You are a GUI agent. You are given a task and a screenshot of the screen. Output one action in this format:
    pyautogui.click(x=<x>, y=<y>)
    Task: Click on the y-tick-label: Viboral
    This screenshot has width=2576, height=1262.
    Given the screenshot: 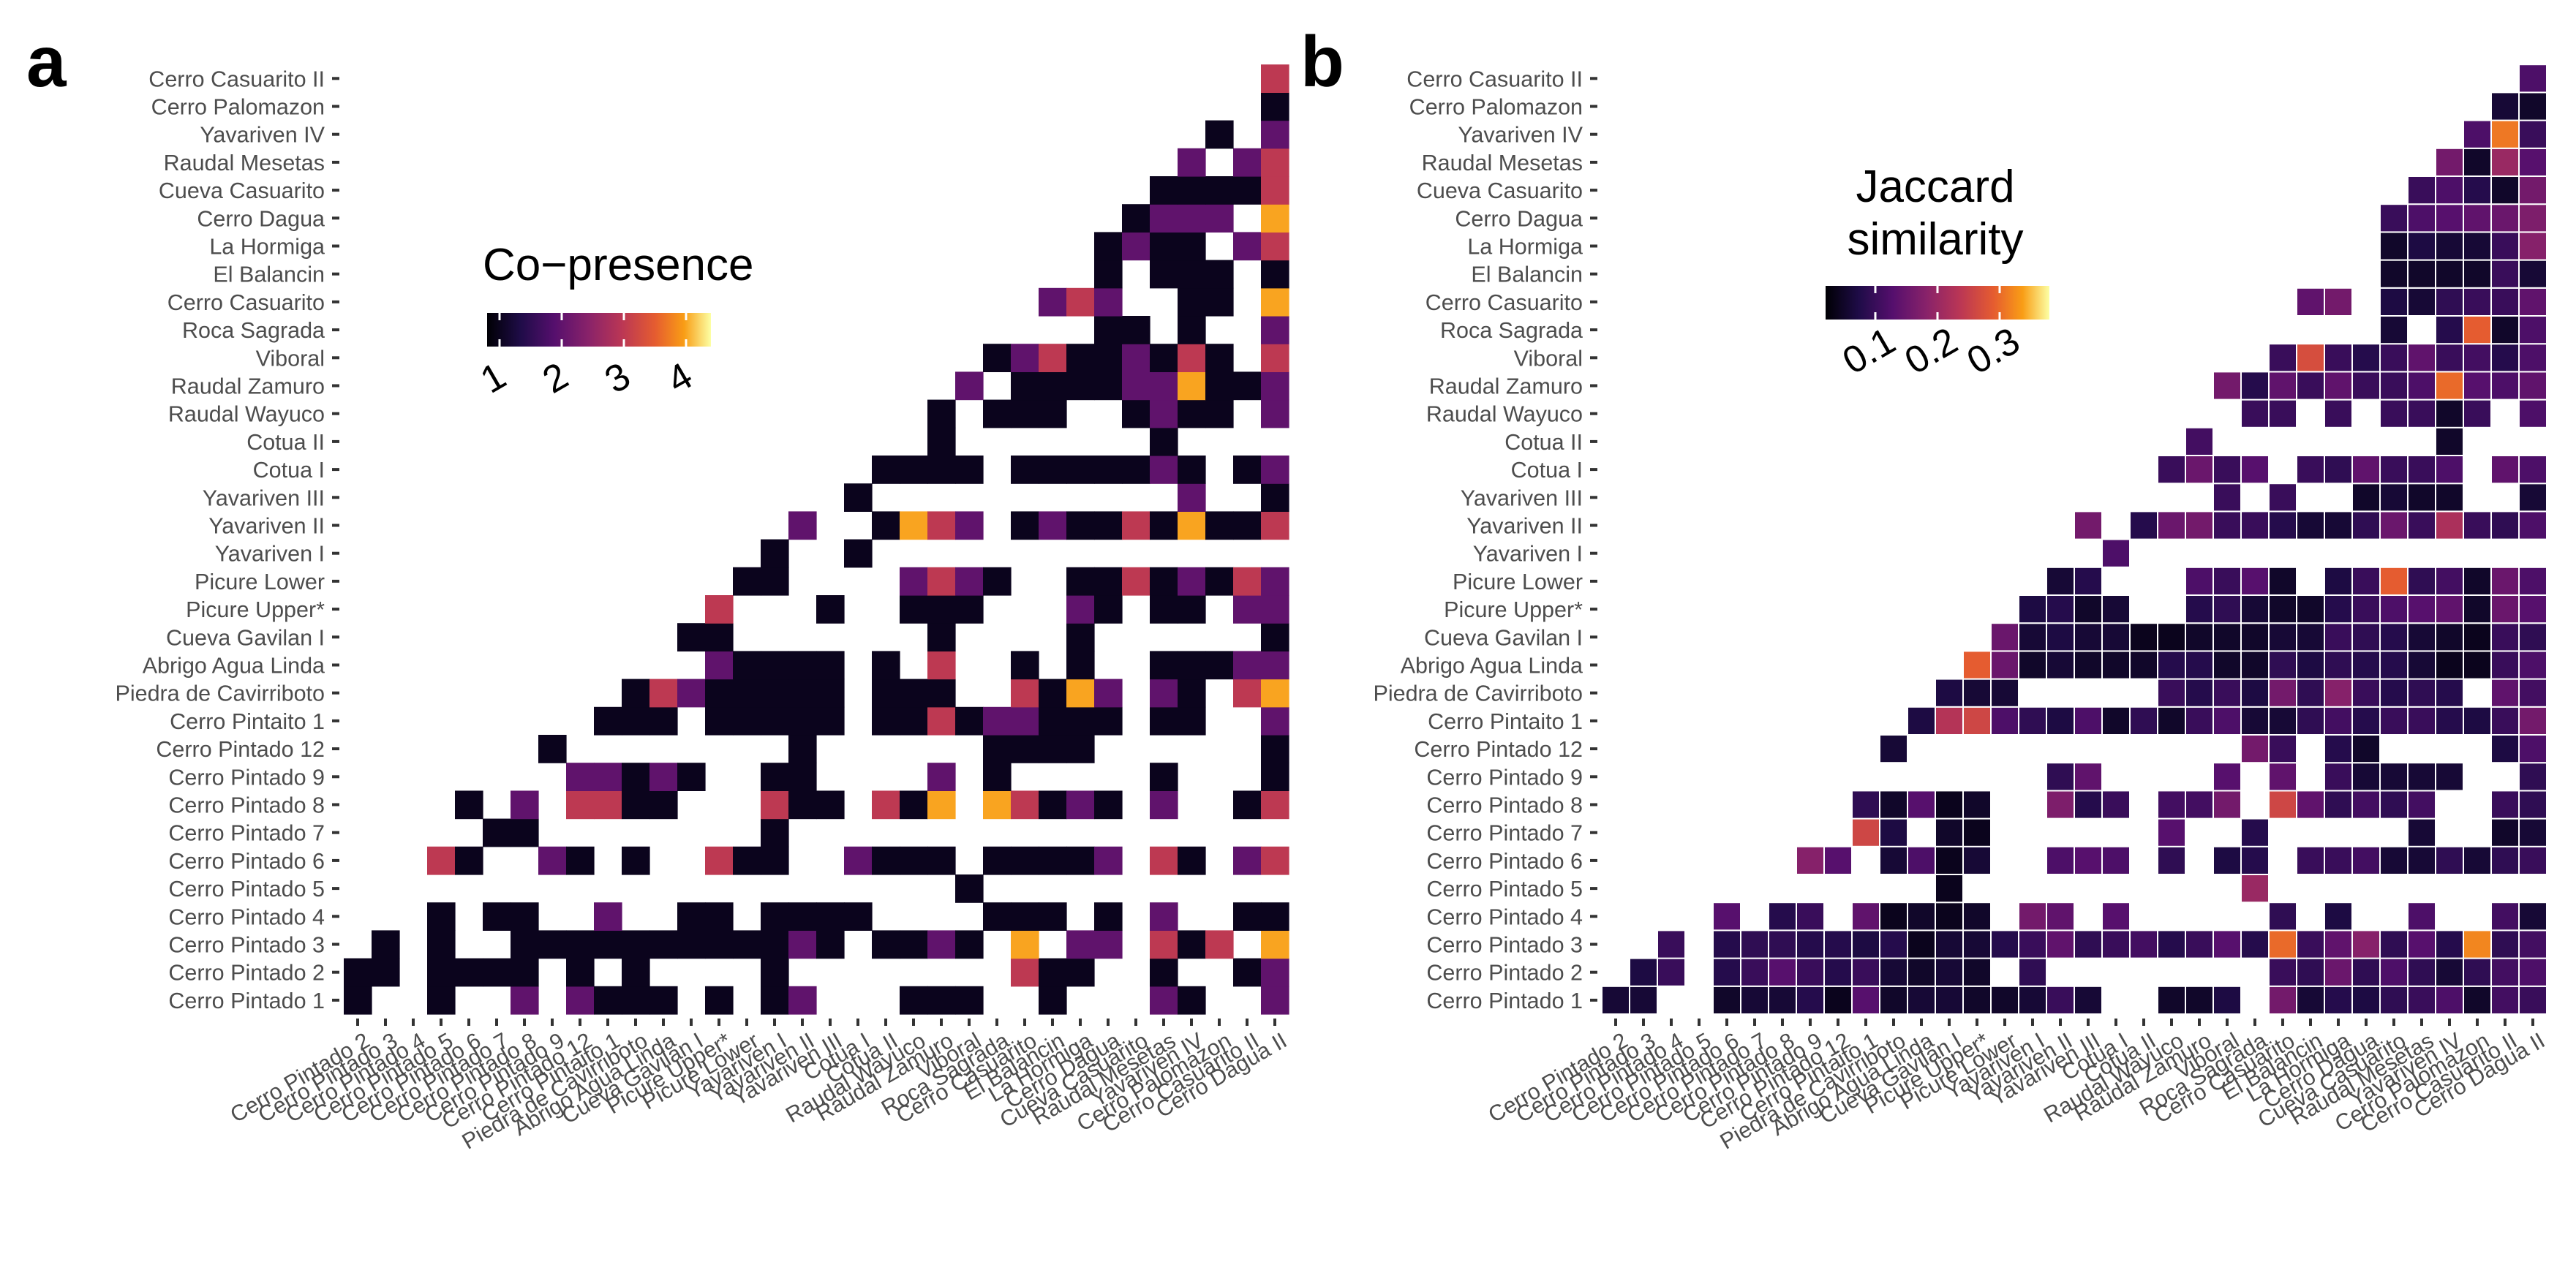 What is the action you would take?
    pyautogui.click(x=290, y=358)
    